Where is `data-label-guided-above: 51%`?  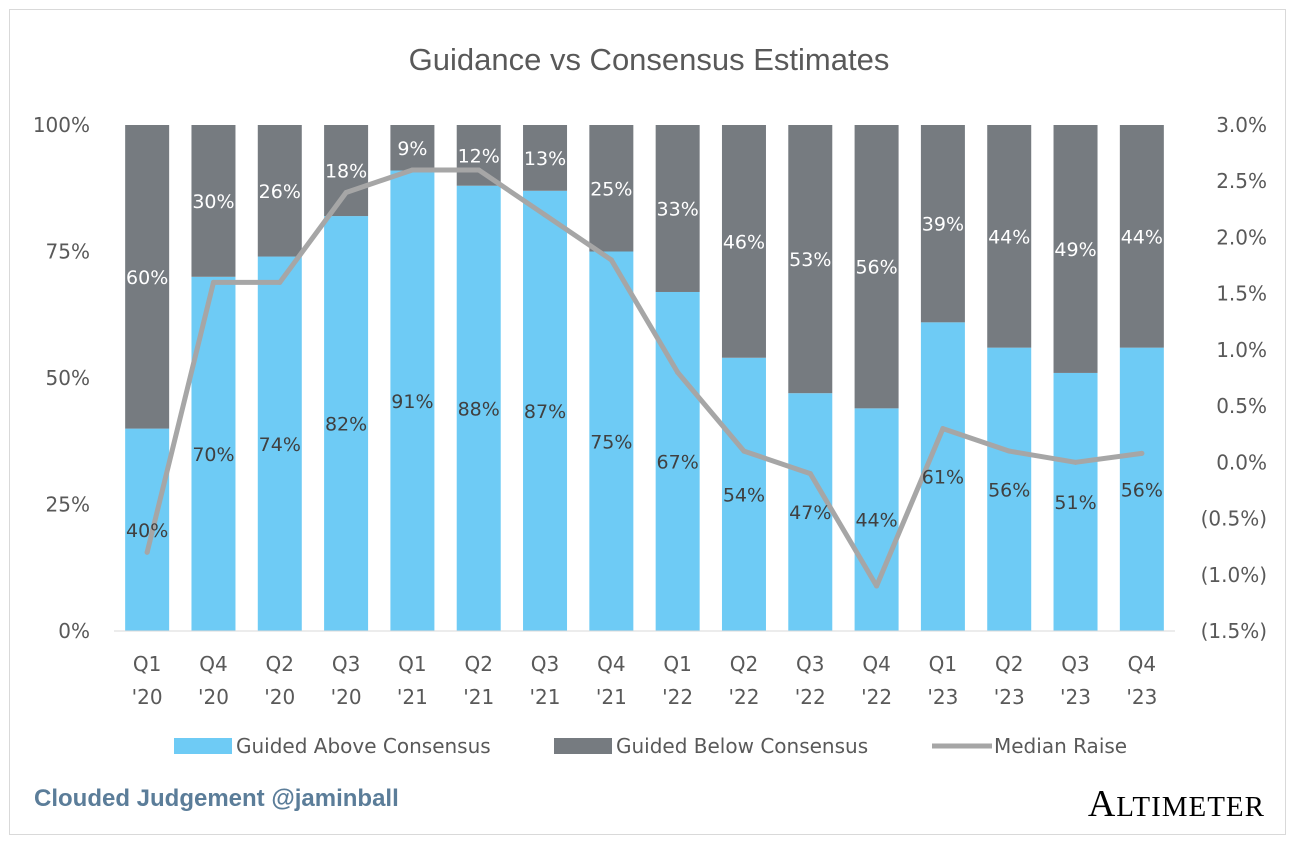
data-label-guided-above: 51% is located at coordinates (1075, 503).